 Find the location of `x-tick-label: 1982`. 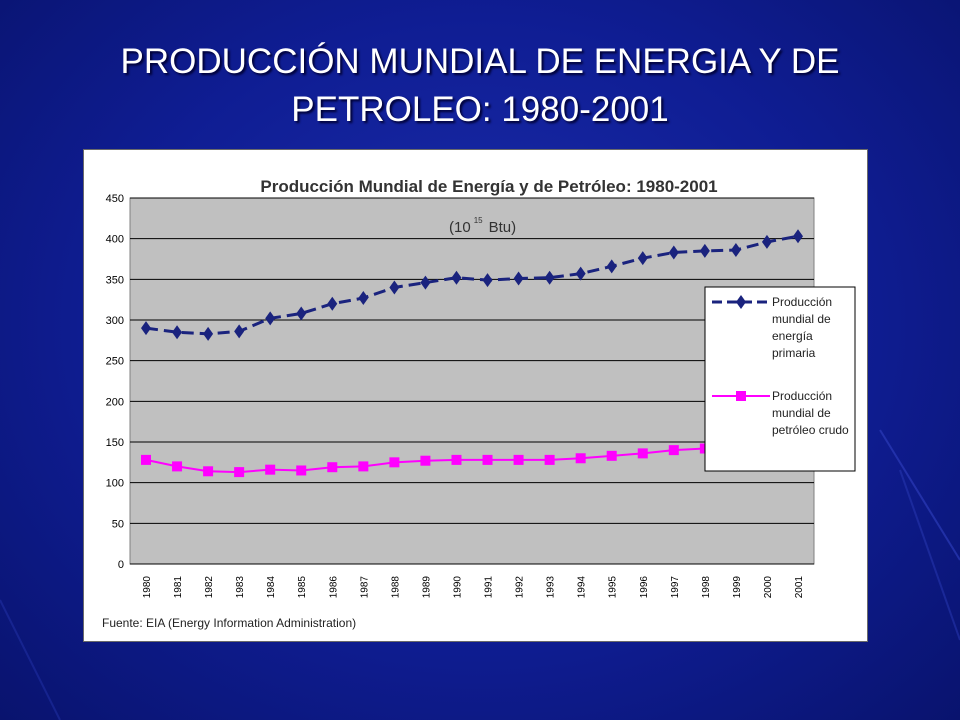

x-tick-label: 1982 is located at coordinates (209, 587).